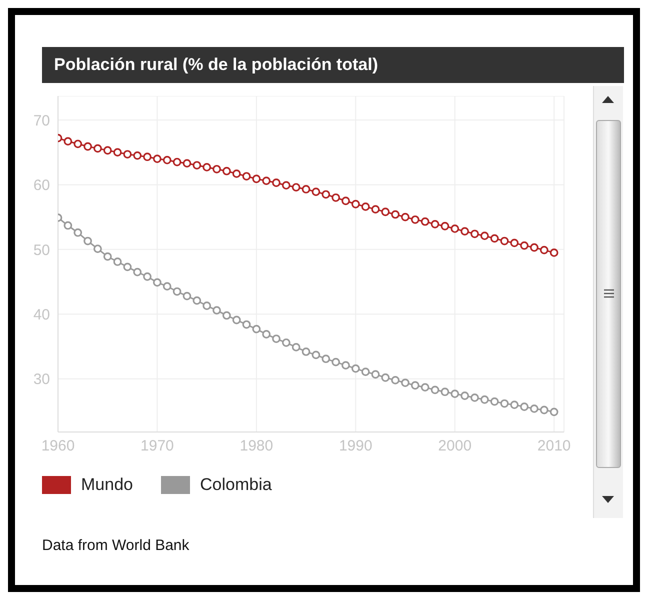 The height and width of the screenshot is (596, 647). What do you see at coordinates (41, 185) in the screenshot?
I see `y-tick-label: 60` at bounding box center [41, 185].